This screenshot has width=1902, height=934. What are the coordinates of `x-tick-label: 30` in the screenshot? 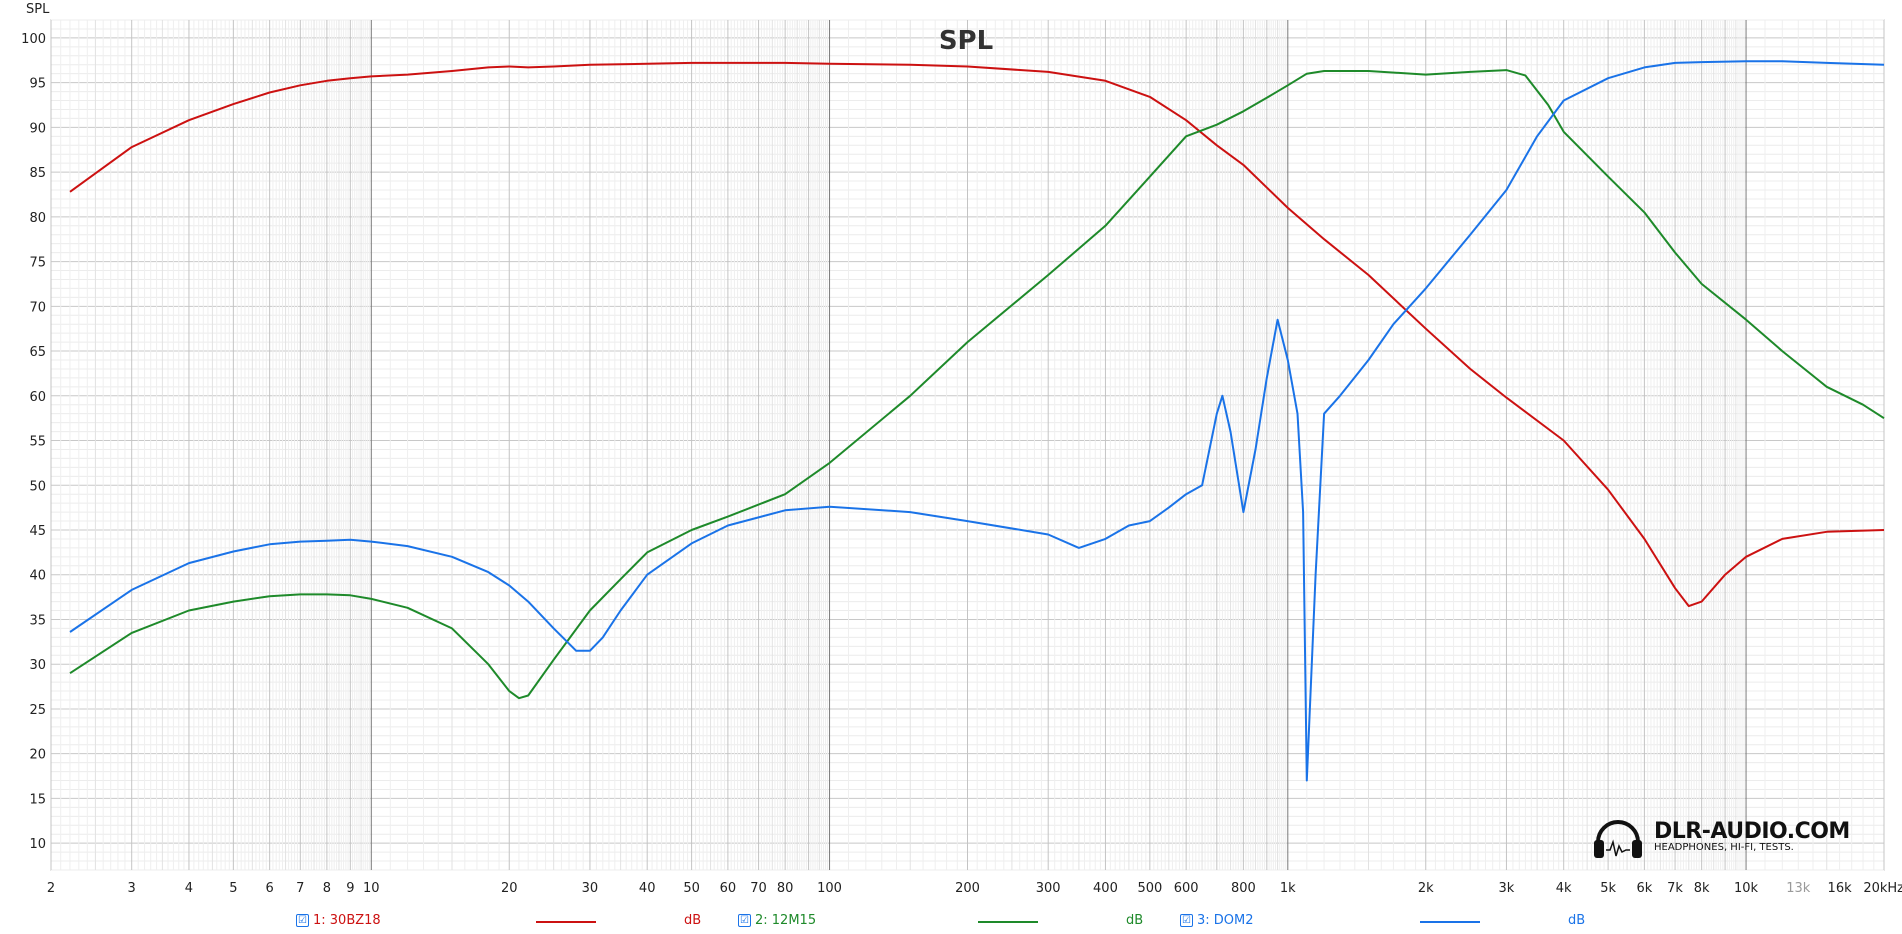 It's located at (590, 888).